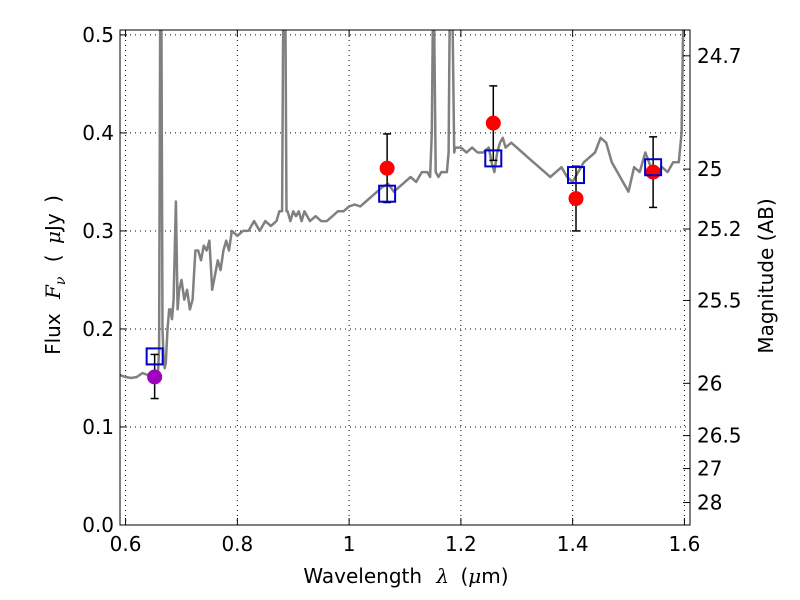 The image size is (800, 600). I want to click on y-axis-unit-mu: μ, so click(53, 237).